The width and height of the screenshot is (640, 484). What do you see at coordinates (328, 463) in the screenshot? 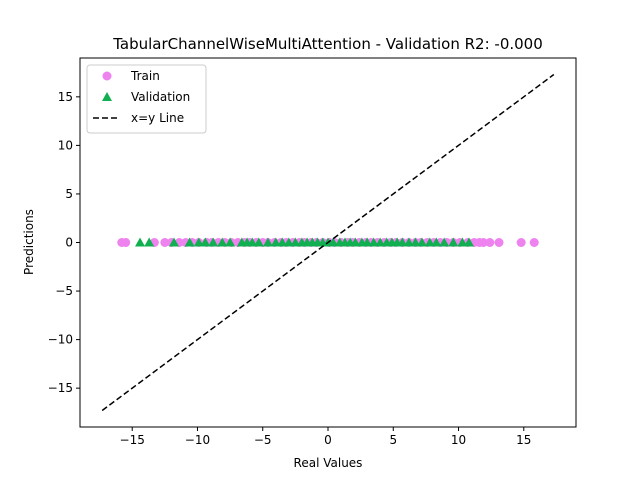
I see `x-axis-label: Real Values` at bounding box center [328, 463].